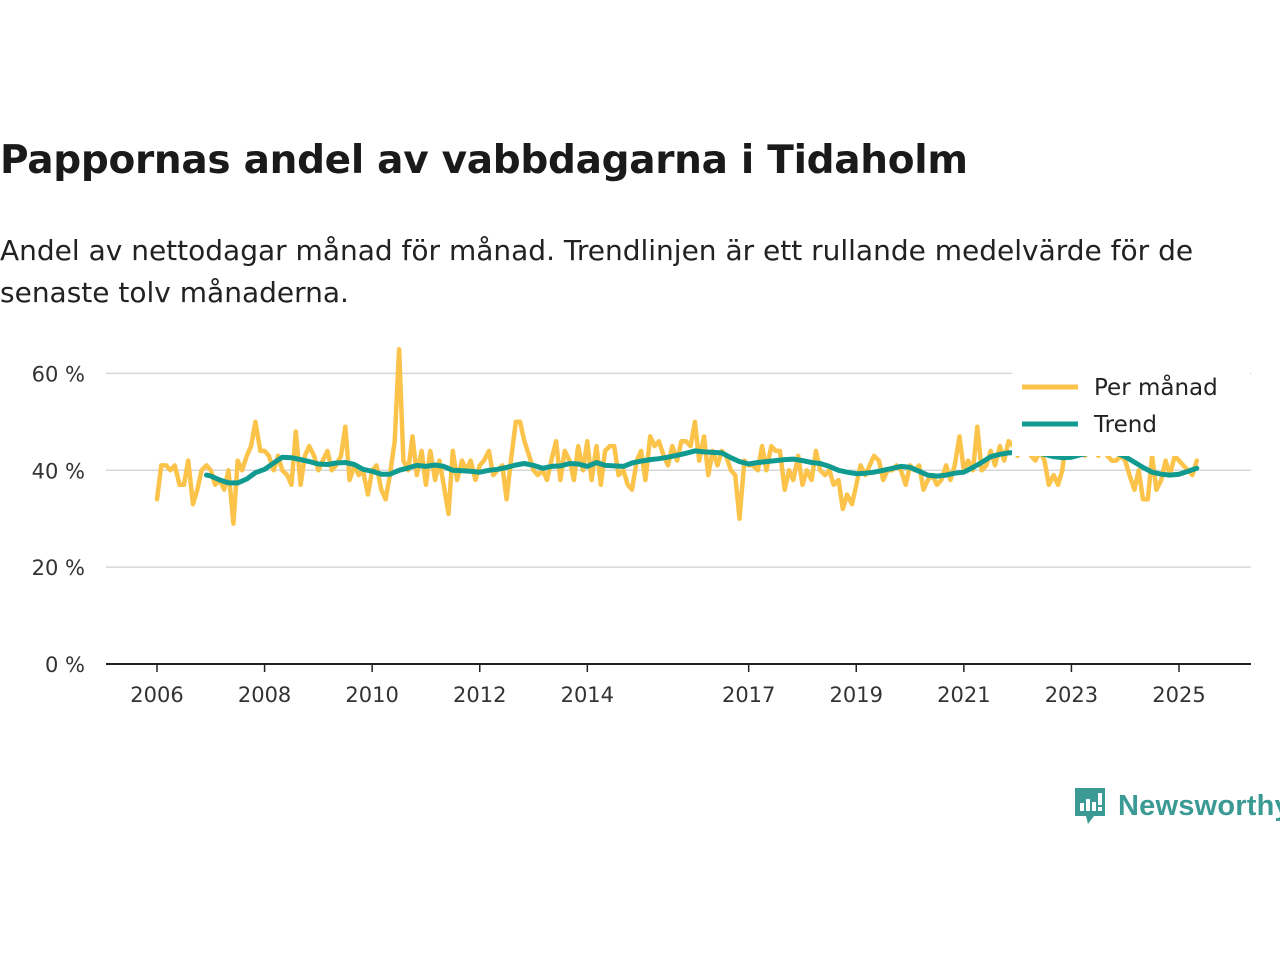 The image size is (1280, 960). I want to click on x-tick-label-2023: 2023, so click(1071, 695).